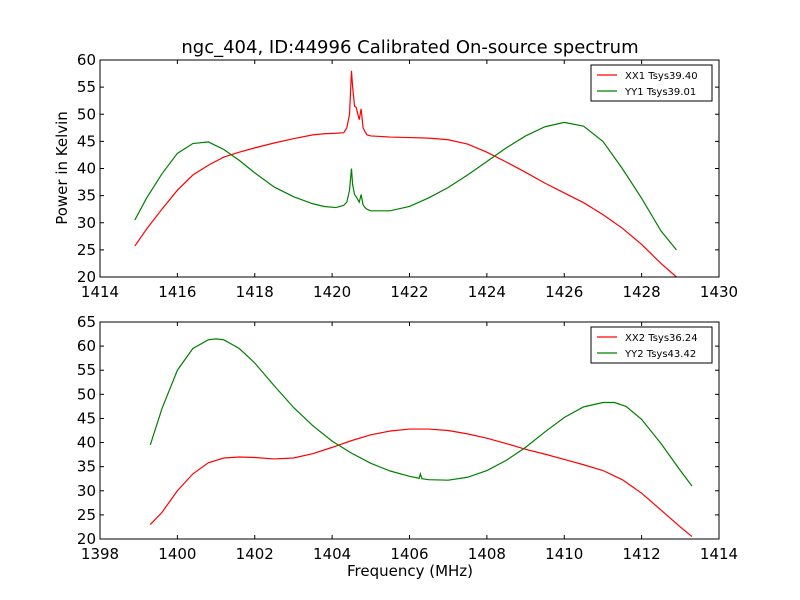  Describe the element at coordinates (409, 554) in the screenshot. I see `x-tick-label: 1406` at that location.